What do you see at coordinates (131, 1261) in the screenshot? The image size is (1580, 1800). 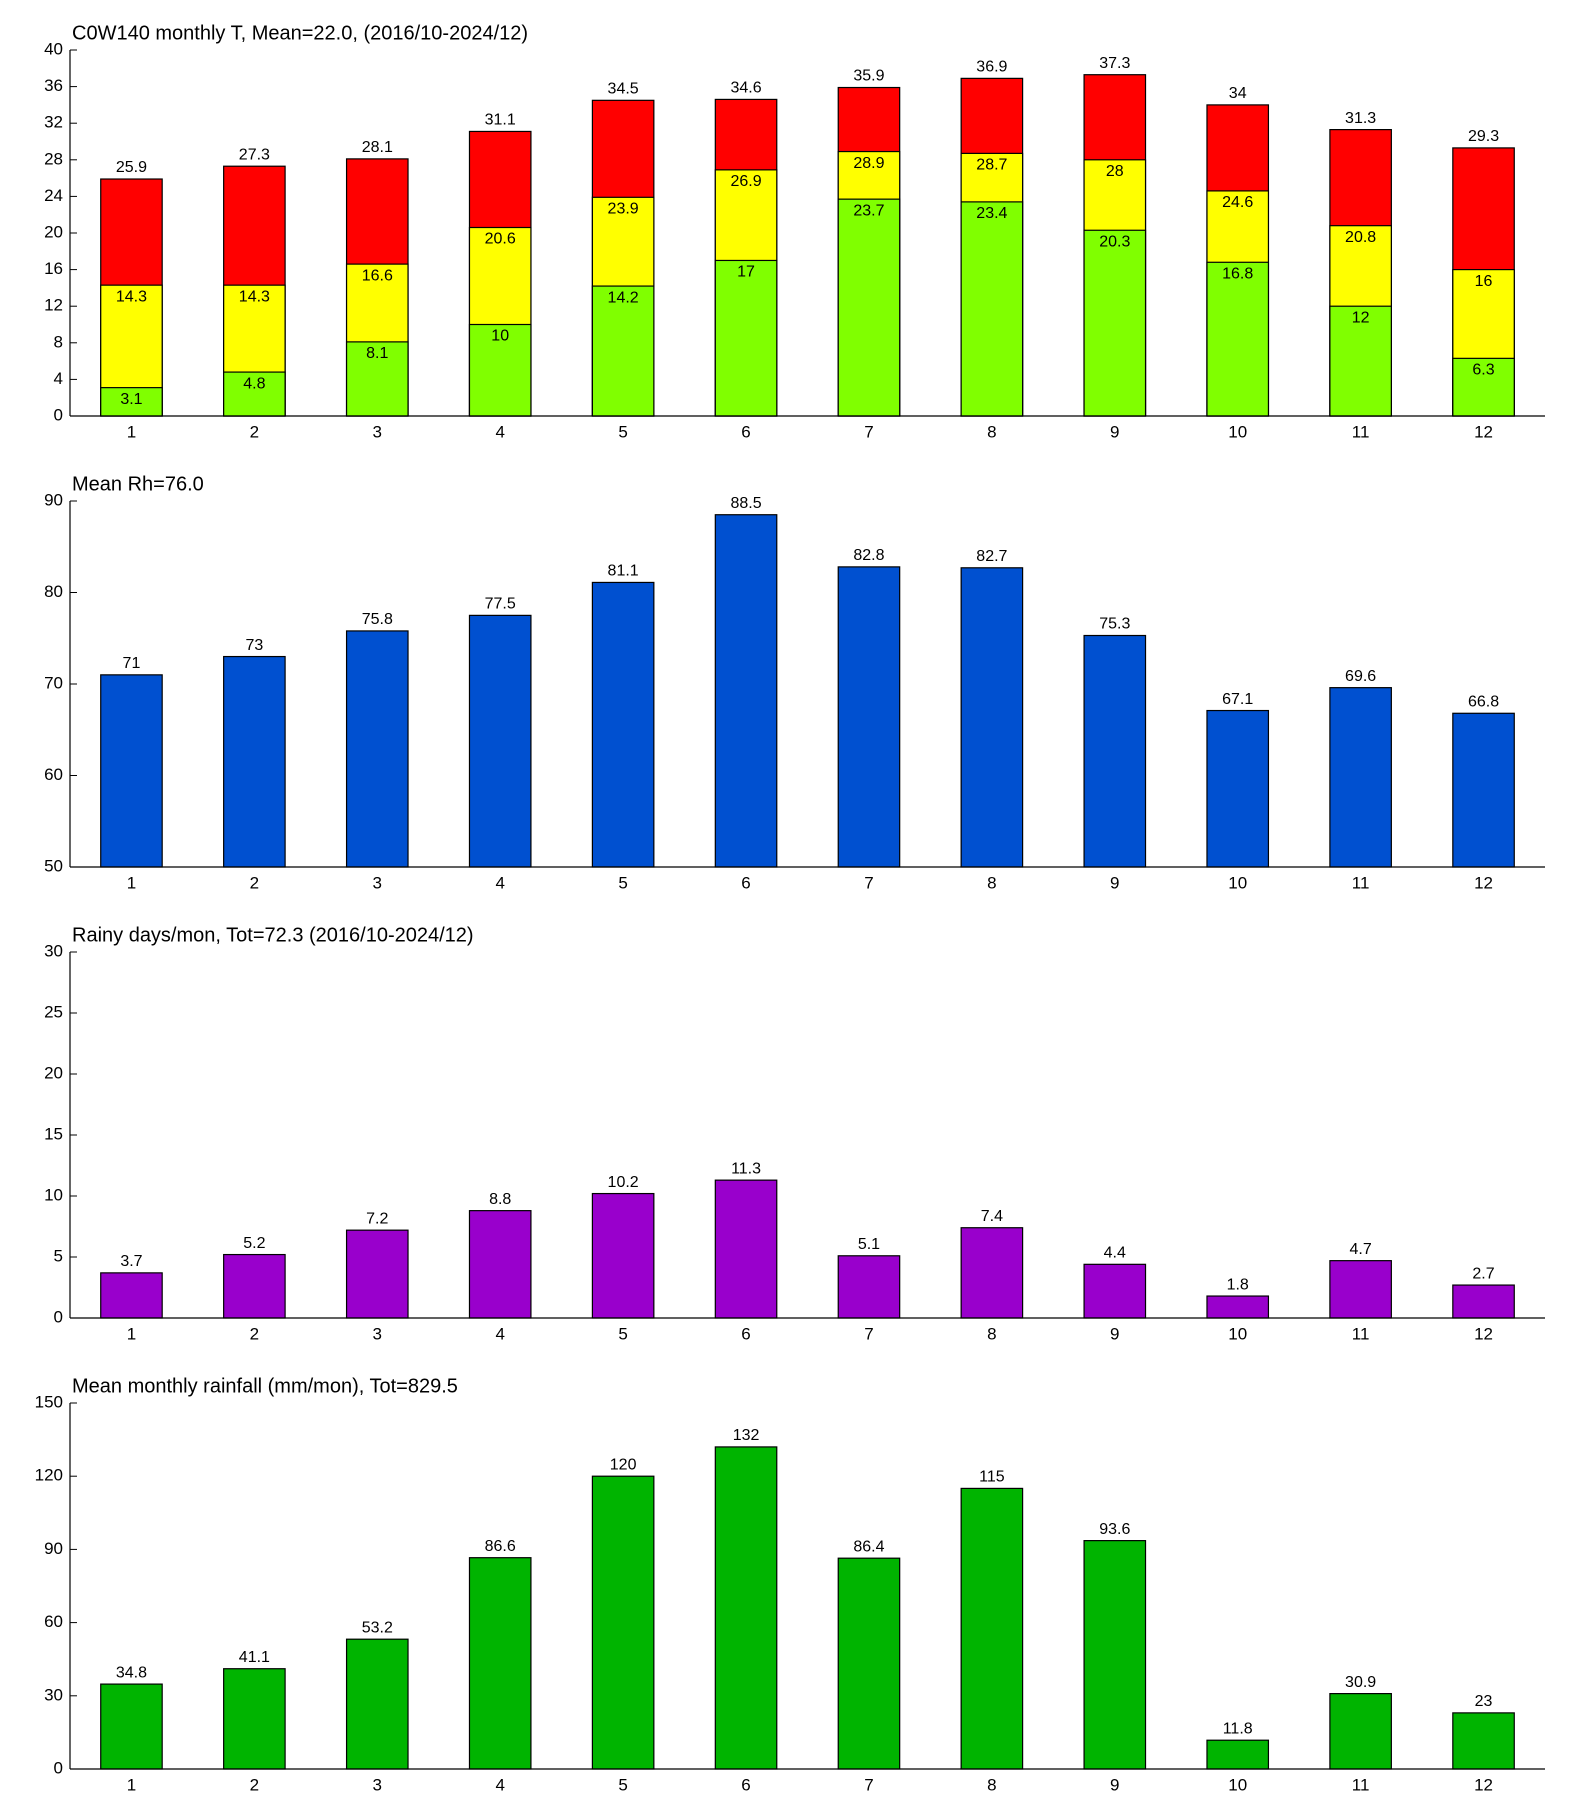 I see `data-label: 3.7` at bounding box center [131, 1261].